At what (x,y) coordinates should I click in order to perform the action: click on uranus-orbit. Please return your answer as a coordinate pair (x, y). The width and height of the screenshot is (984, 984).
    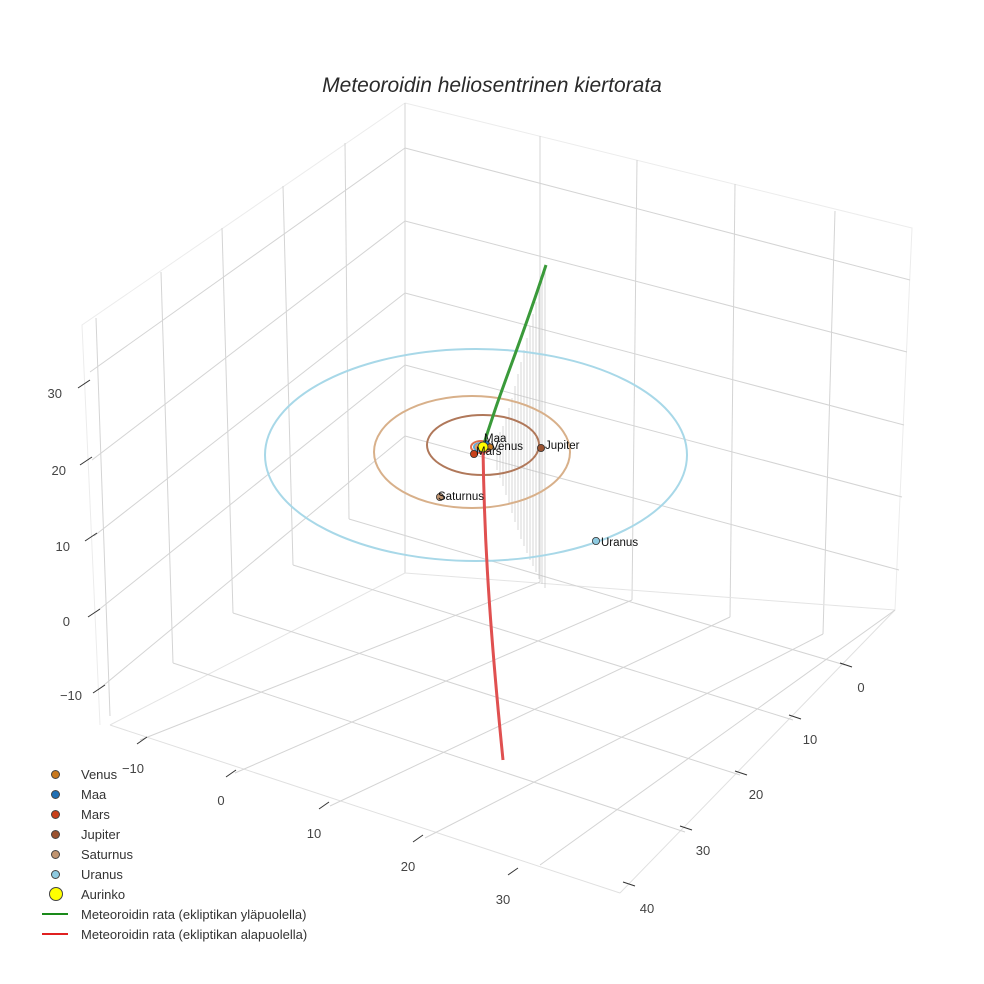
    Looking at the image, I should click on (476, 455).